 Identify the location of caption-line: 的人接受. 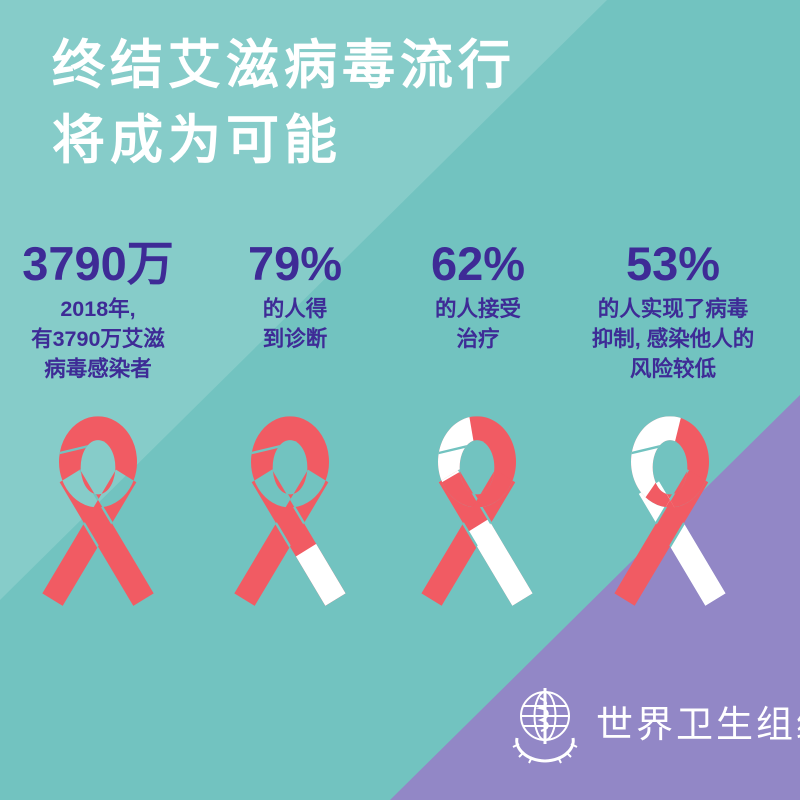
(477, 309).